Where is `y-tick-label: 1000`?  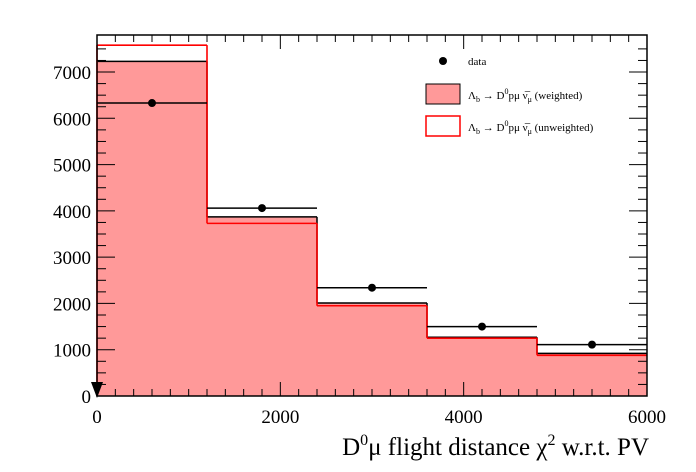
y-tick-label: 1000 is located at coordinates (72, 351).